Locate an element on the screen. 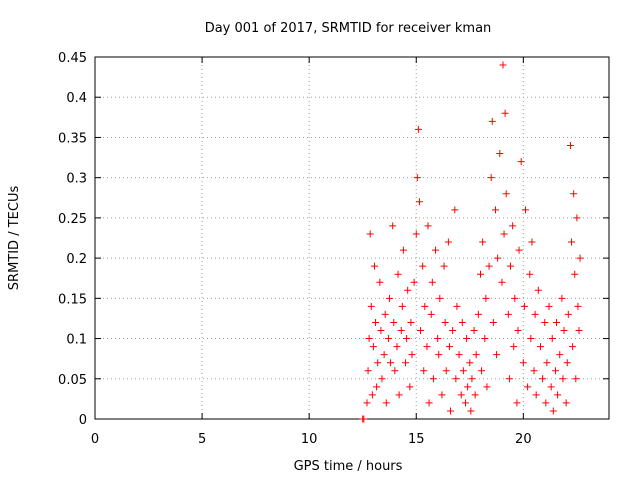 Image resolution: width=640 pixels, height=480 pixels. y-tick-label: 0.2 is located at coordinates (76, 259).